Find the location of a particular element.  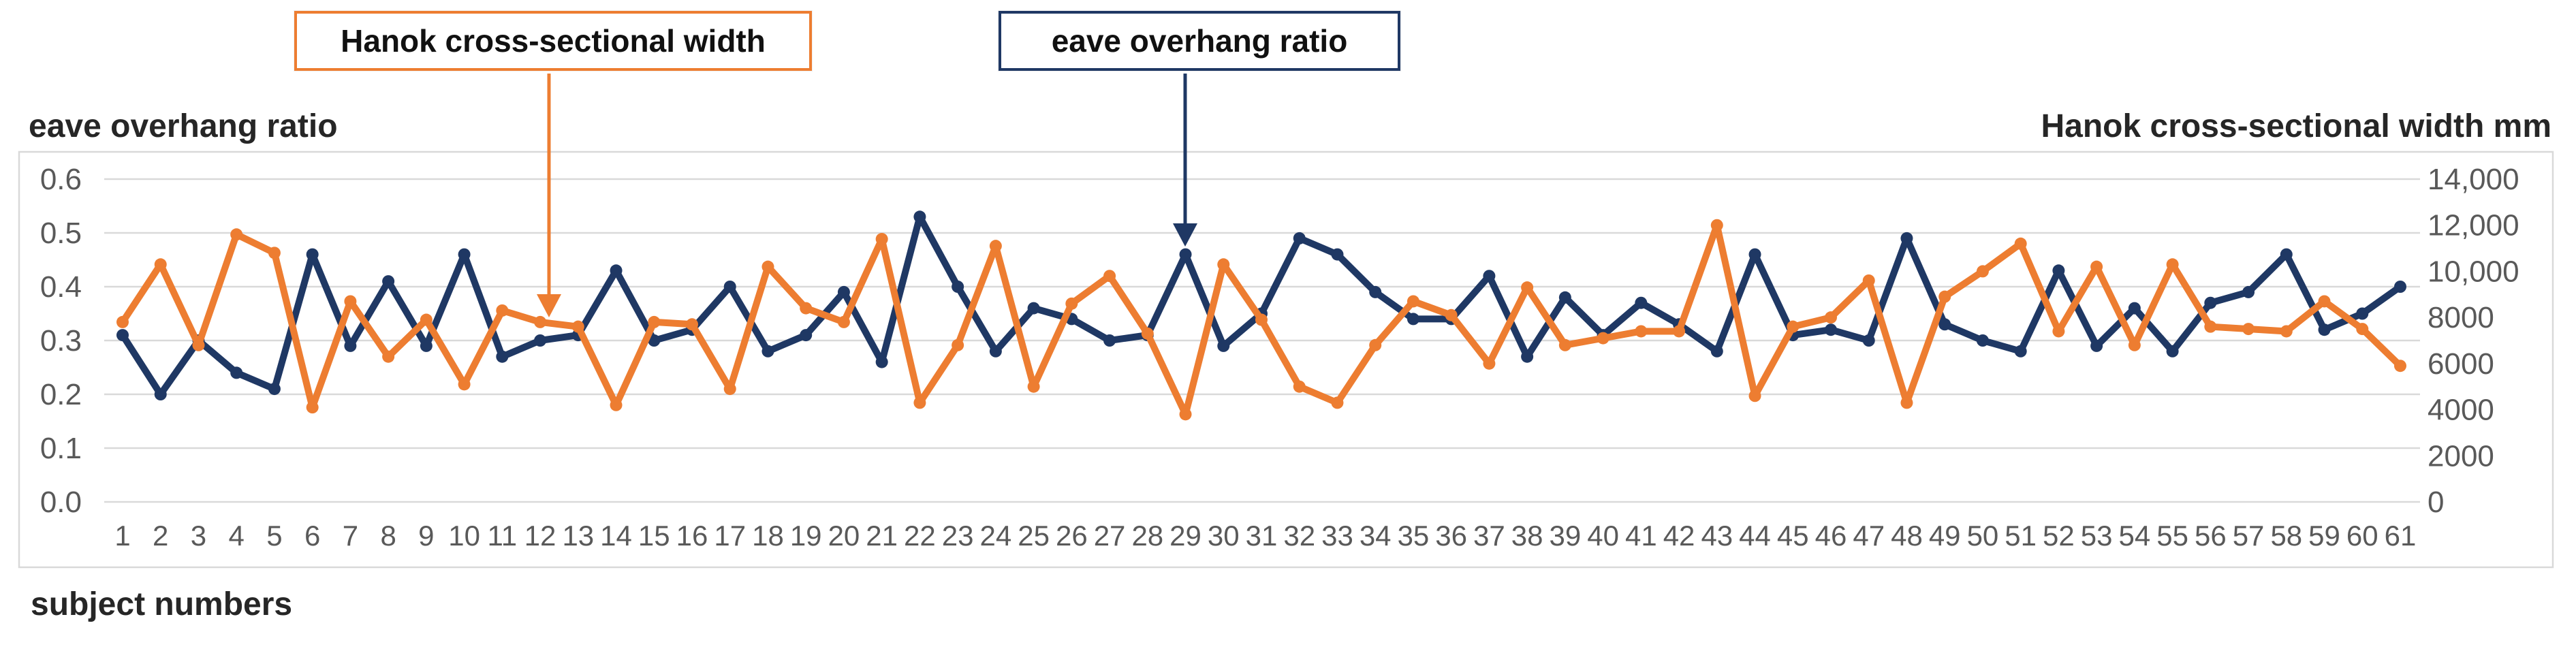

x-axis-tick-label: 5 is located at coordinates (274, 536).